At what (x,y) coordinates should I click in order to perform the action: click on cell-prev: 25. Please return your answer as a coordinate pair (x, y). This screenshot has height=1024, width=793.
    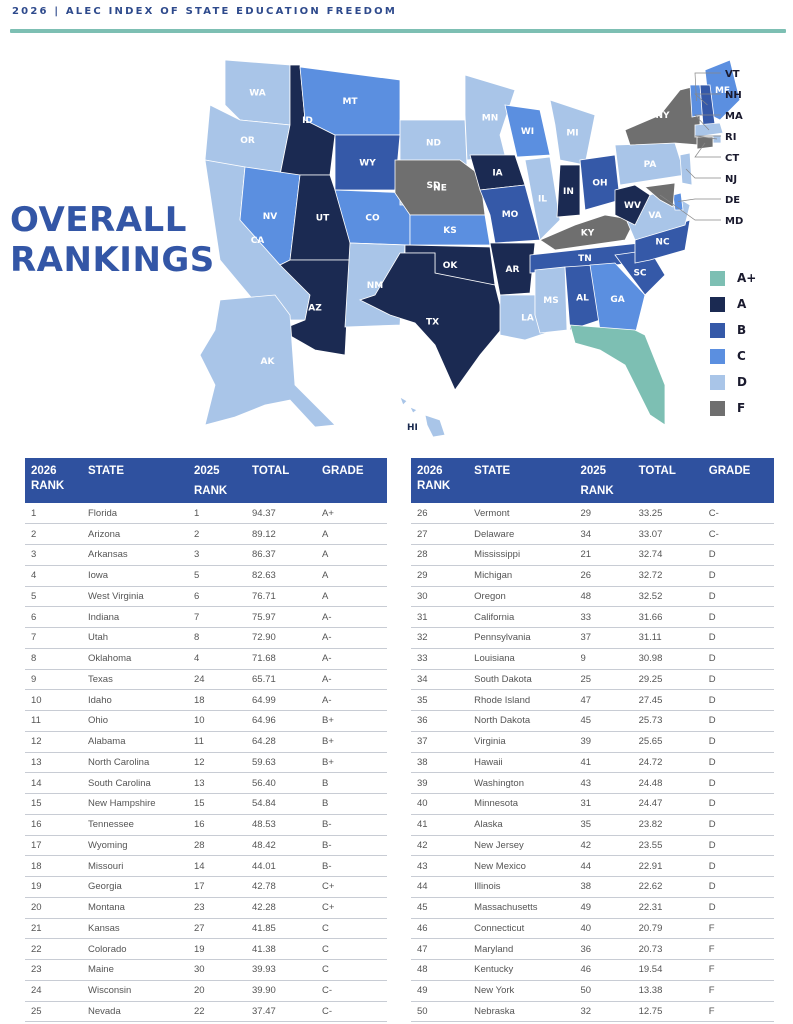
    Looking at the image, I should click on (603, 680).